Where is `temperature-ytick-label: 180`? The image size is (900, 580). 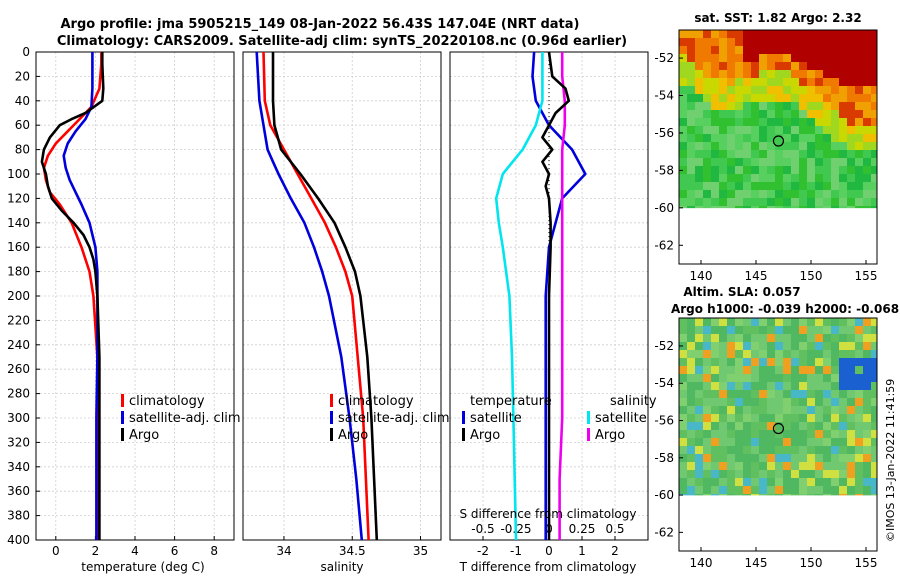
temperature-ytick-label: 180 is located at coordinates (18, 272).